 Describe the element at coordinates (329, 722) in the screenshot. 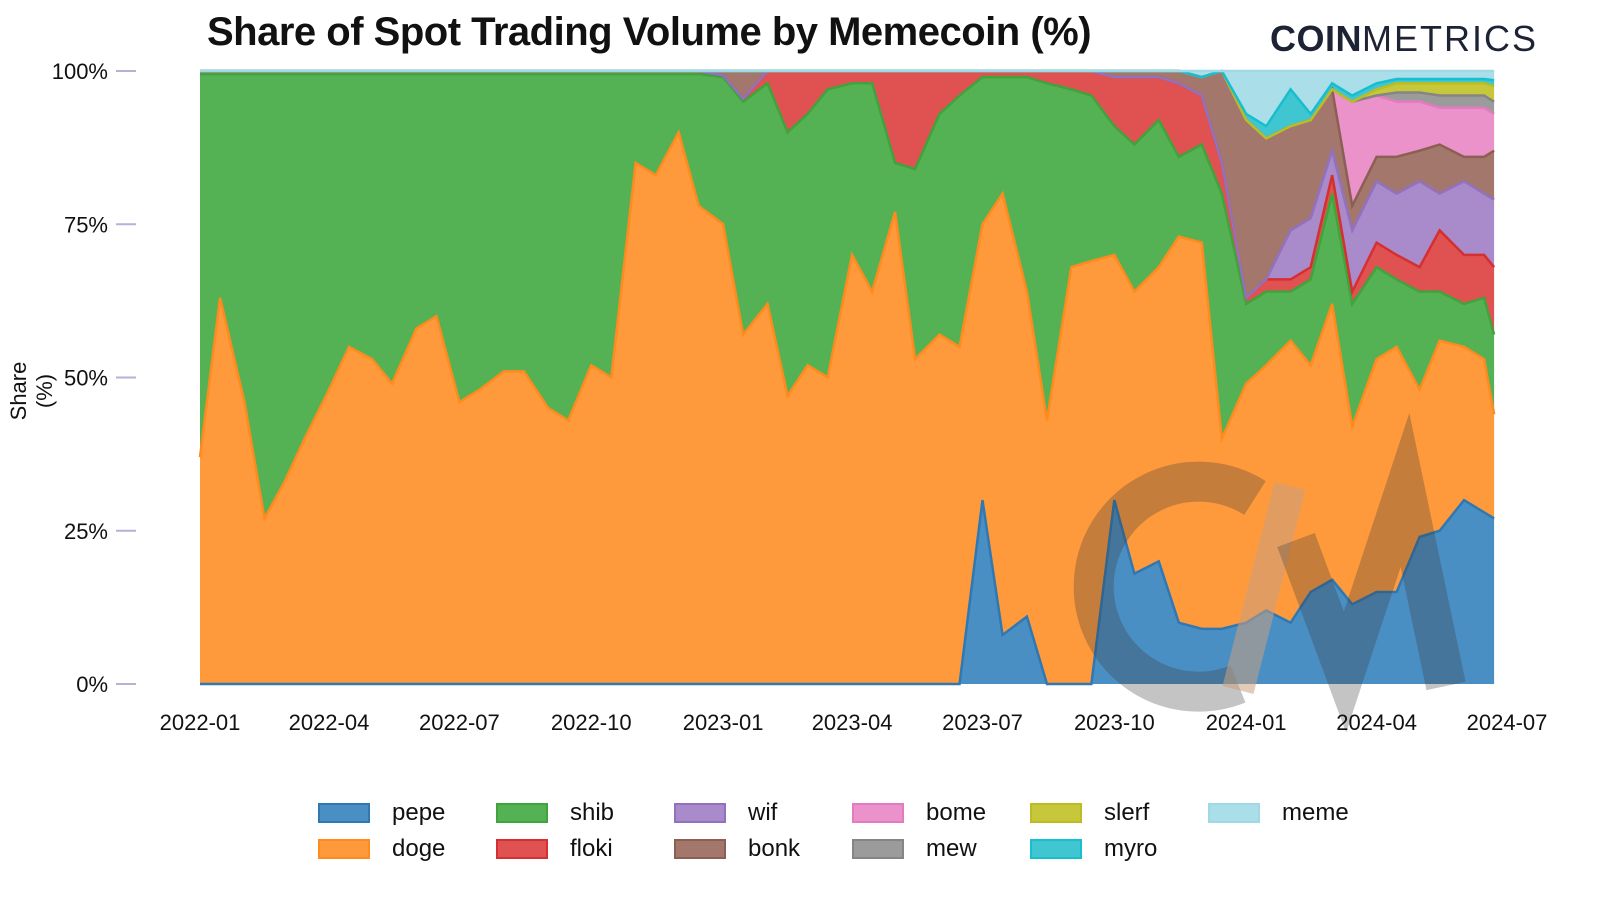

I see `x-tick-label: 2022-04` at that location.